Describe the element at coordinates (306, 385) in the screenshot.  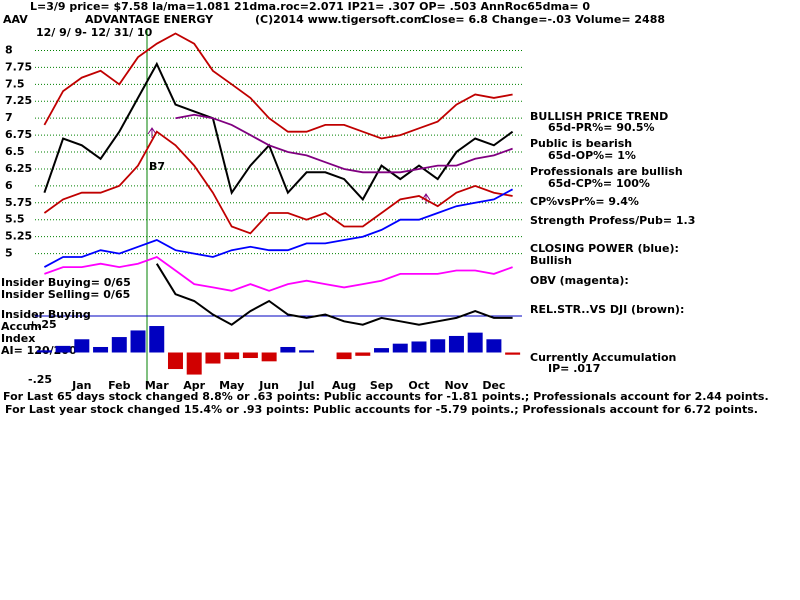
I see `x-tick-label: Jul` at that location.